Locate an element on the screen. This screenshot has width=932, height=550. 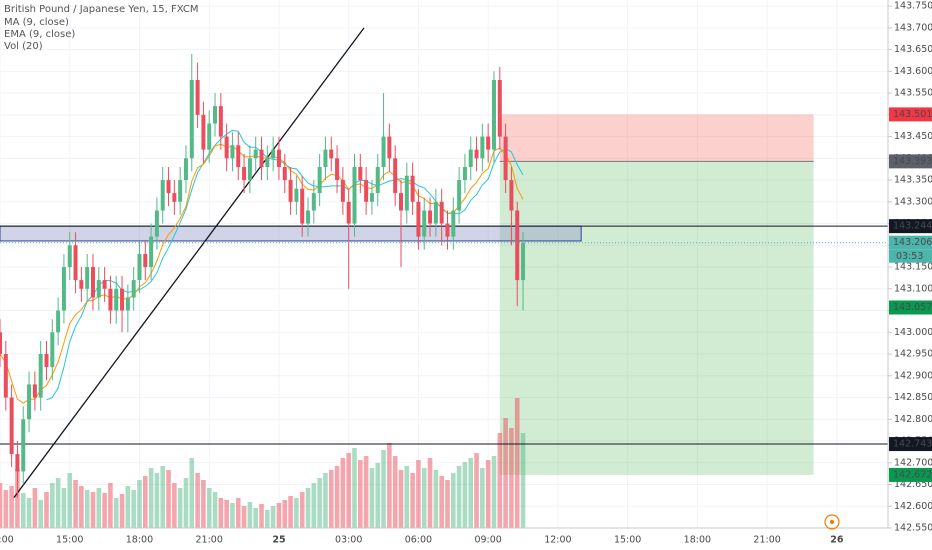
price-label: 142.743 is located at coordinates (912, 444).